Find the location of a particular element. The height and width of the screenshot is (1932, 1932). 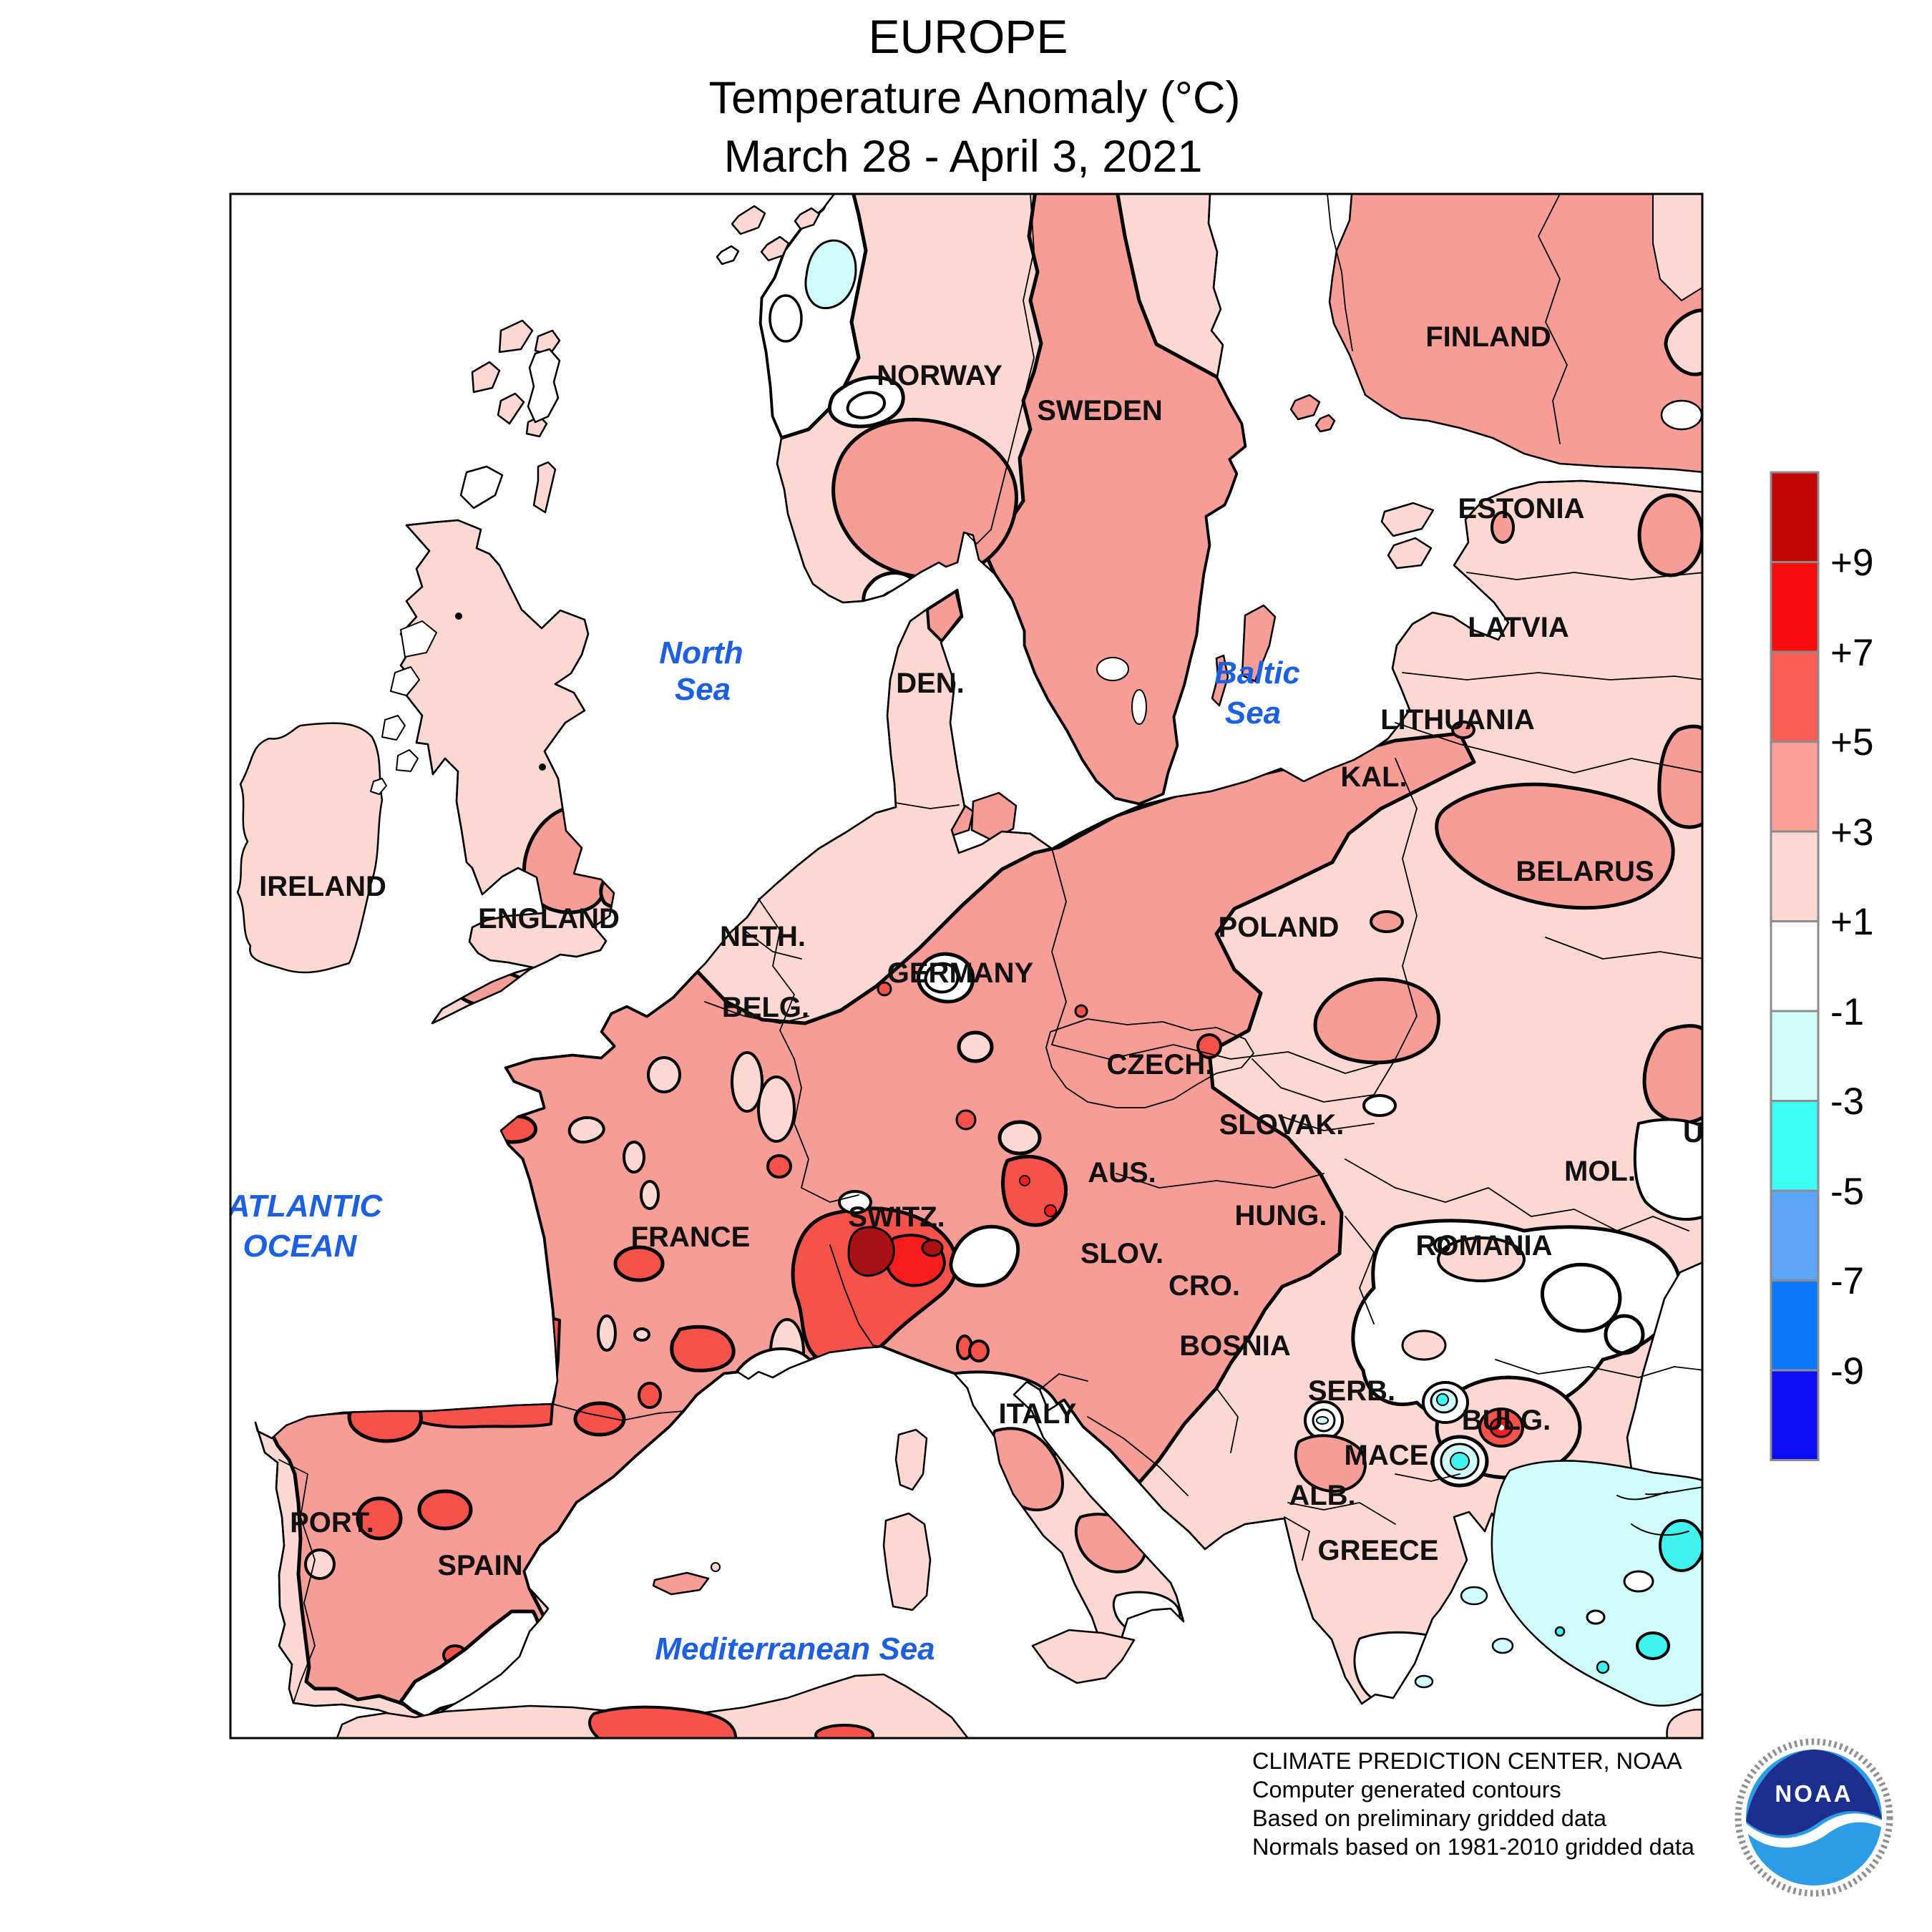

svg-text: +5 is located at coordinates (1851, 742).